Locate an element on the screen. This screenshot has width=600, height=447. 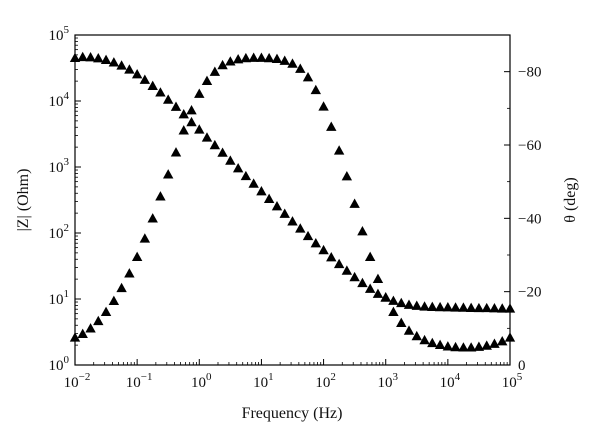
y-left-tick-label: 10⁵ is located at coordinates (59, 34).